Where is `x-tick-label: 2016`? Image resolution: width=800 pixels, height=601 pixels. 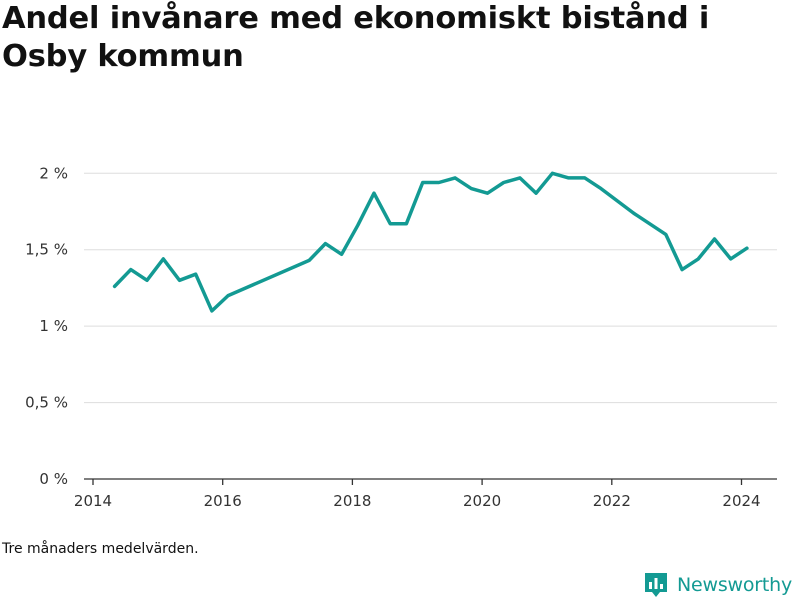
x-tick-label: 2016 is located at coordinates (223, 501).